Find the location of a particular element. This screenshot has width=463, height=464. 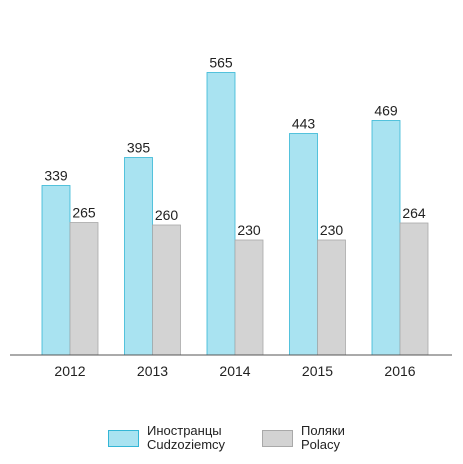

legend-label-series-2: Поляки Polacy is located at coordinates (323, 438).